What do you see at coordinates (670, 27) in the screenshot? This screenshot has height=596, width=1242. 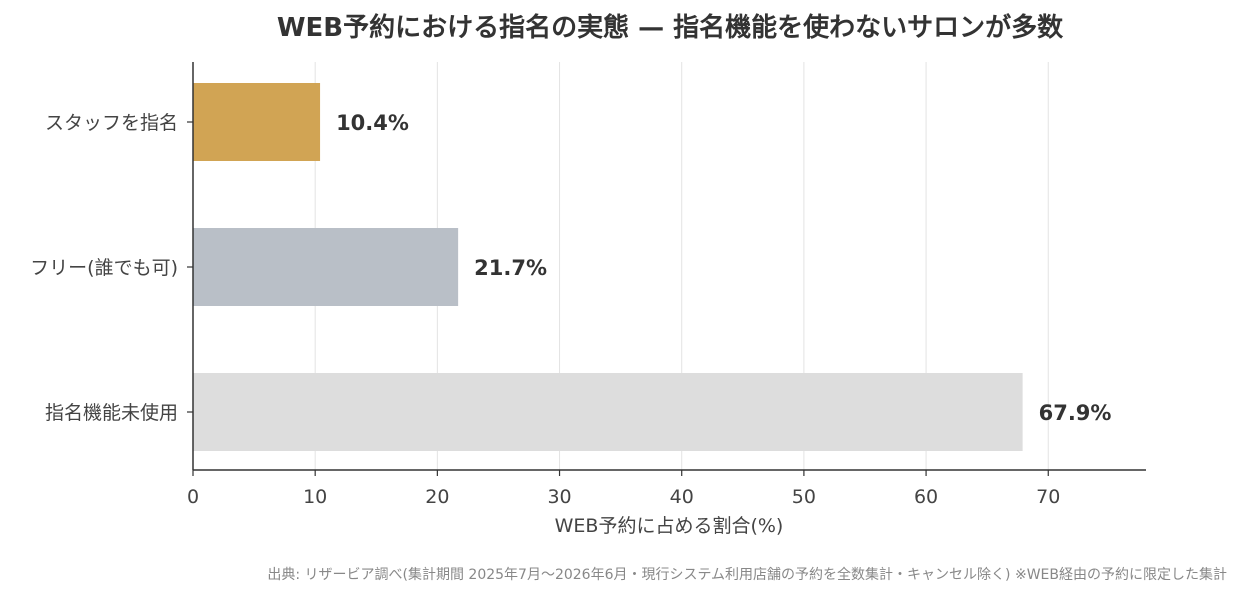 I see `chart-title: WEB予約における指名の実態 — 指名機能を使わないサロンが多数` at bounding box center [670, 27].